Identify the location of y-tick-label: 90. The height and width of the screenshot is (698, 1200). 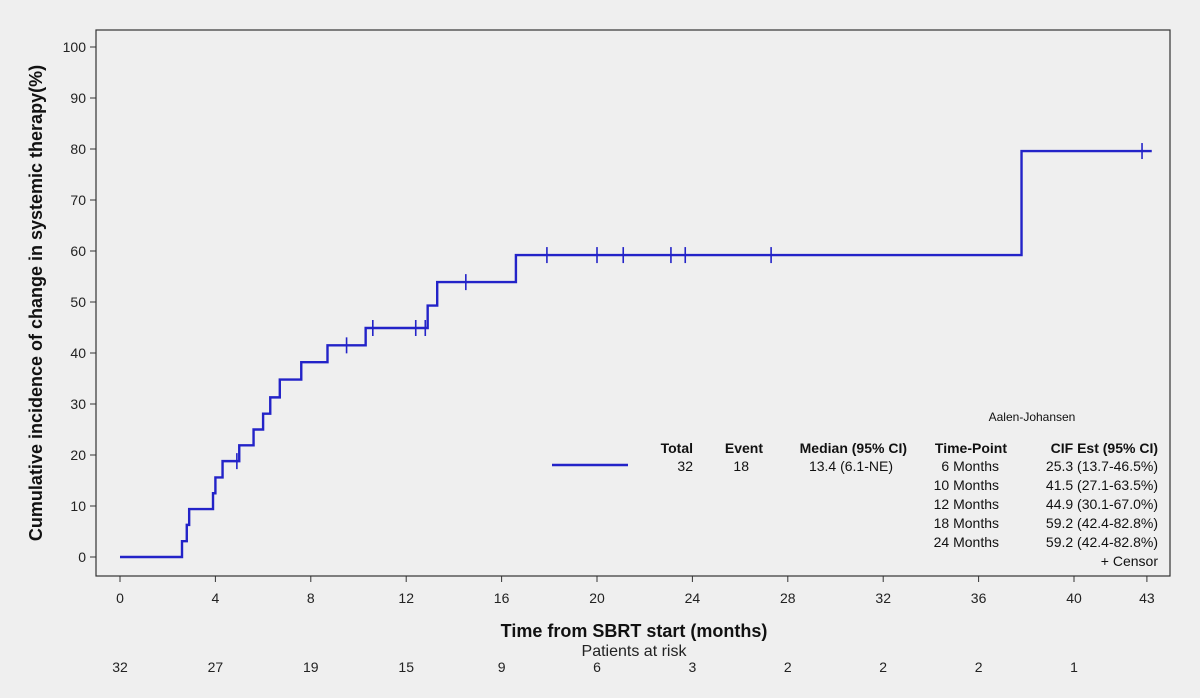
(78, 98).